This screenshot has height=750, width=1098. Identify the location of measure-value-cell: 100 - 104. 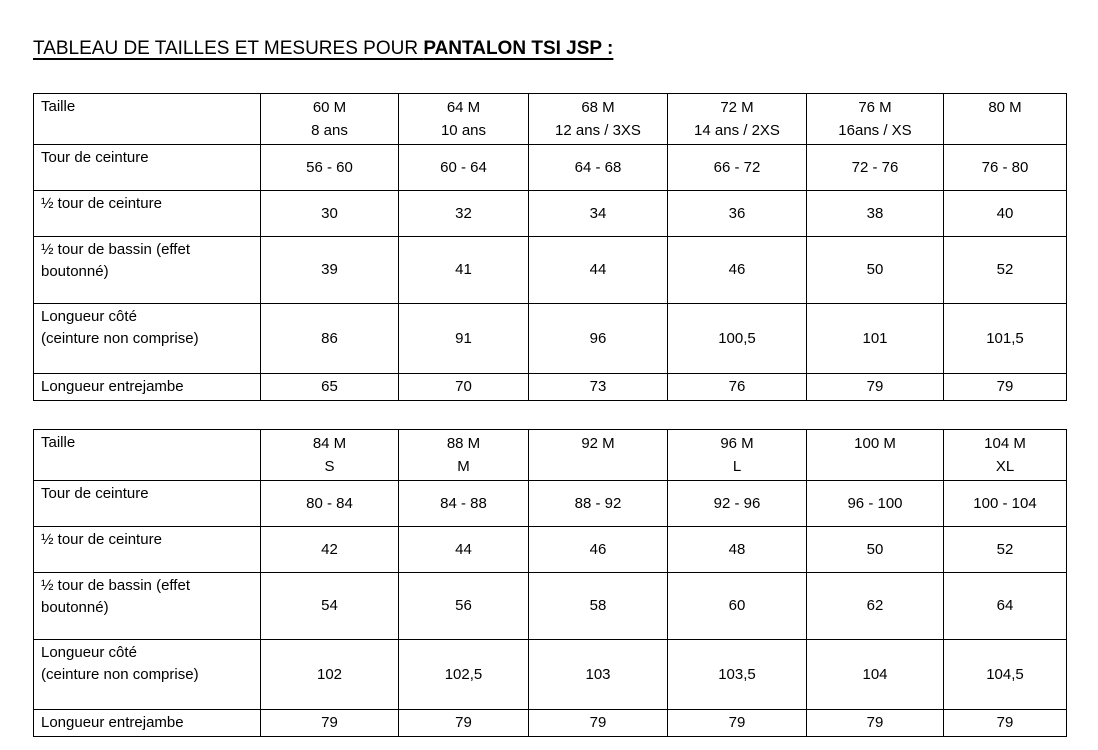
(1005, 503).